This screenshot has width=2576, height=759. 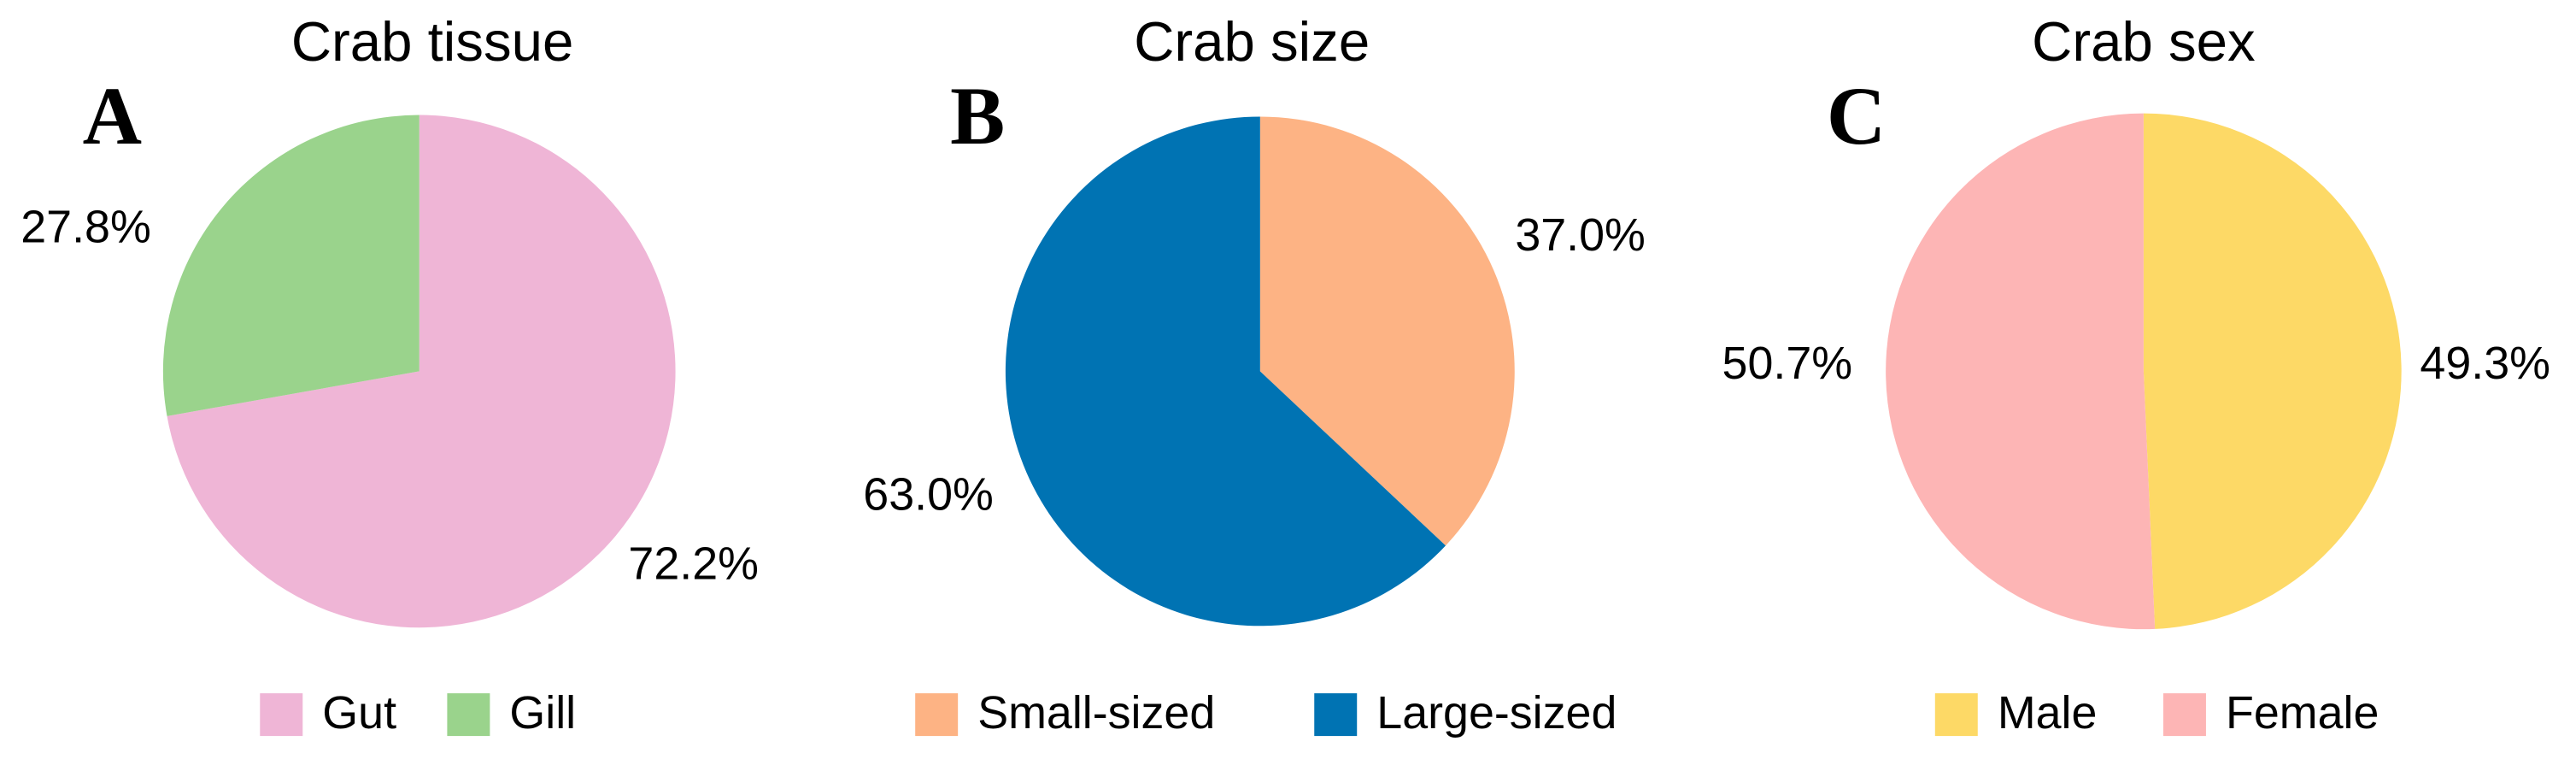 What do you see at coordinates (1252, 41) in the screenshot?
I see `chart-title: Crab size` at bounding box center [1252, 41].